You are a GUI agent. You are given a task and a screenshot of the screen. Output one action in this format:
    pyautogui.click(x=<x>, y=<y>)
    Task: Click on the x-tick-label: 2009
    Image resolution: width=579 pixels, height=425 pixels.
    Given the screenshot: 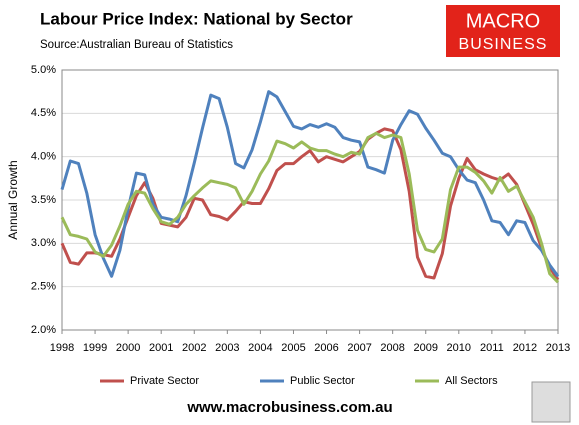 What is the action you would take?
    pyautogui.click(x=425, y=348)
    